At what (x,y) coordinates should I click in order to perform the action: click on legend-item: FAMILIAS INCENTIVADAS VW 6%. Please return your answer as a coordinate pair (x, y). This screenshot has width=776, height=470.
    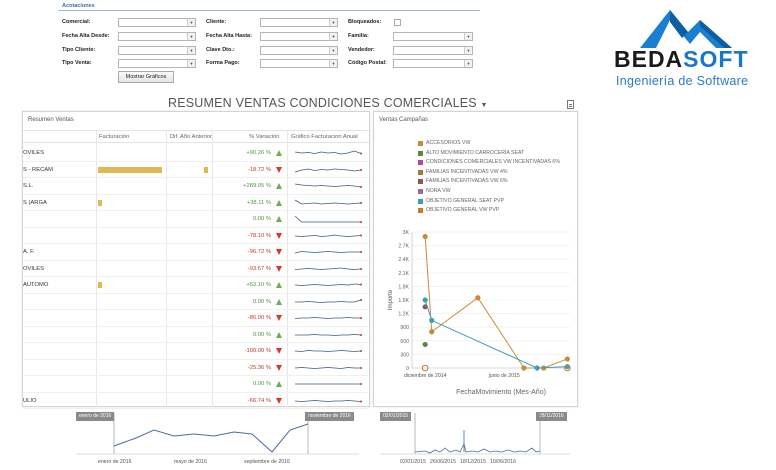
    Looking at the image, I should click on (489, 183).